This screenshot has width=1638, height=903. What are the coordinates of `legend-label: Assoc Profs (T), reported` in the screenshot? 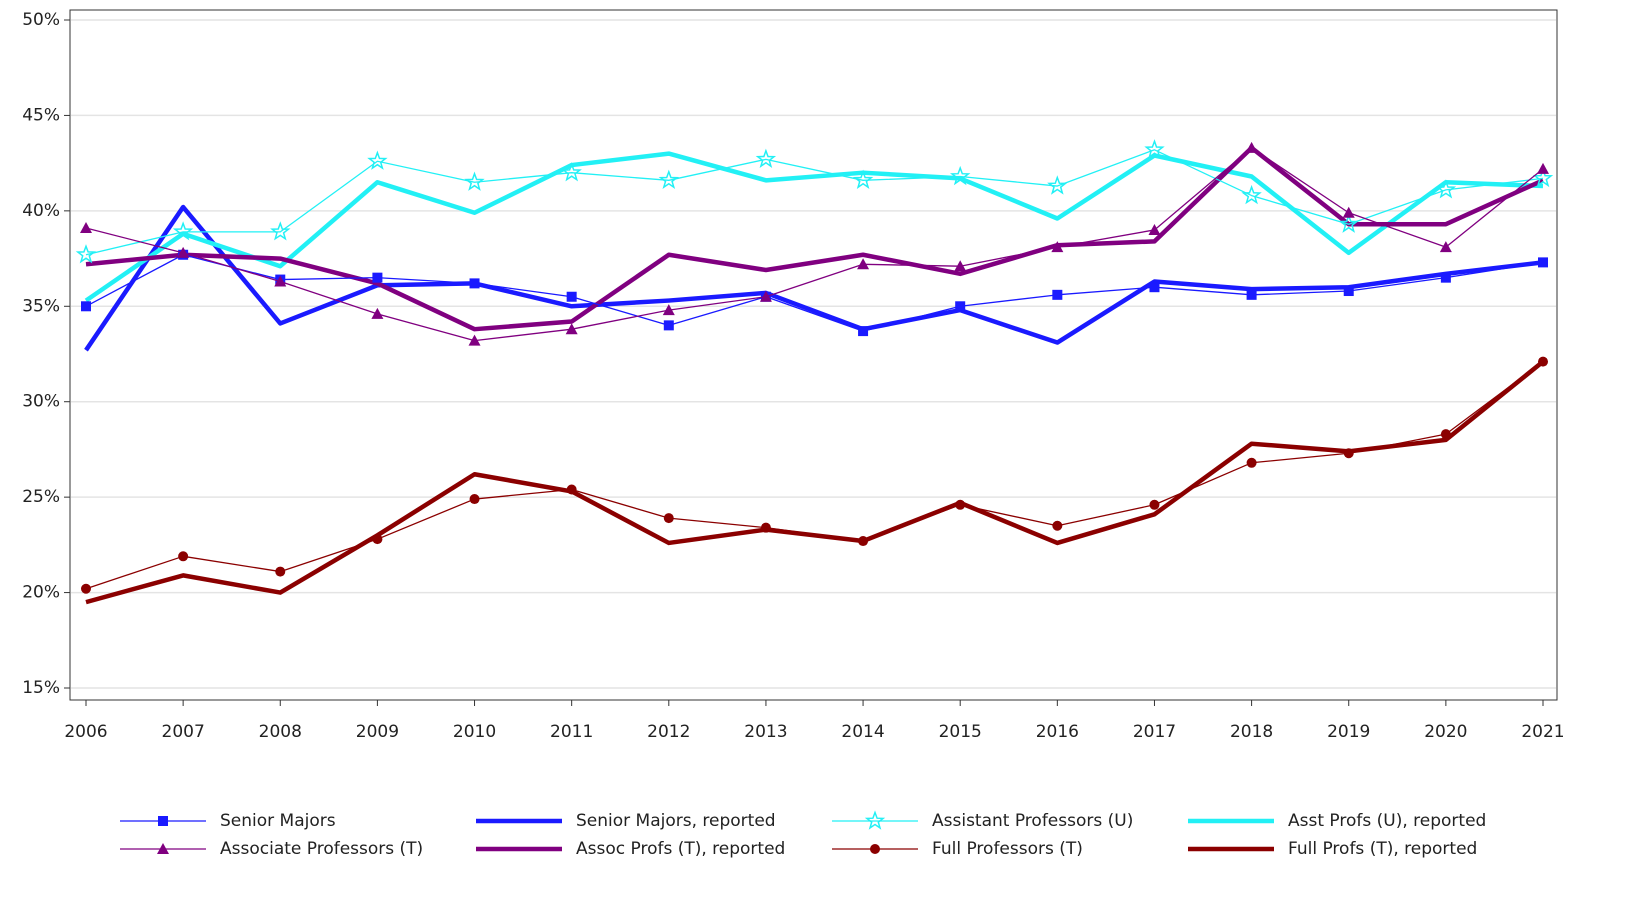 It's located at (680, 849).